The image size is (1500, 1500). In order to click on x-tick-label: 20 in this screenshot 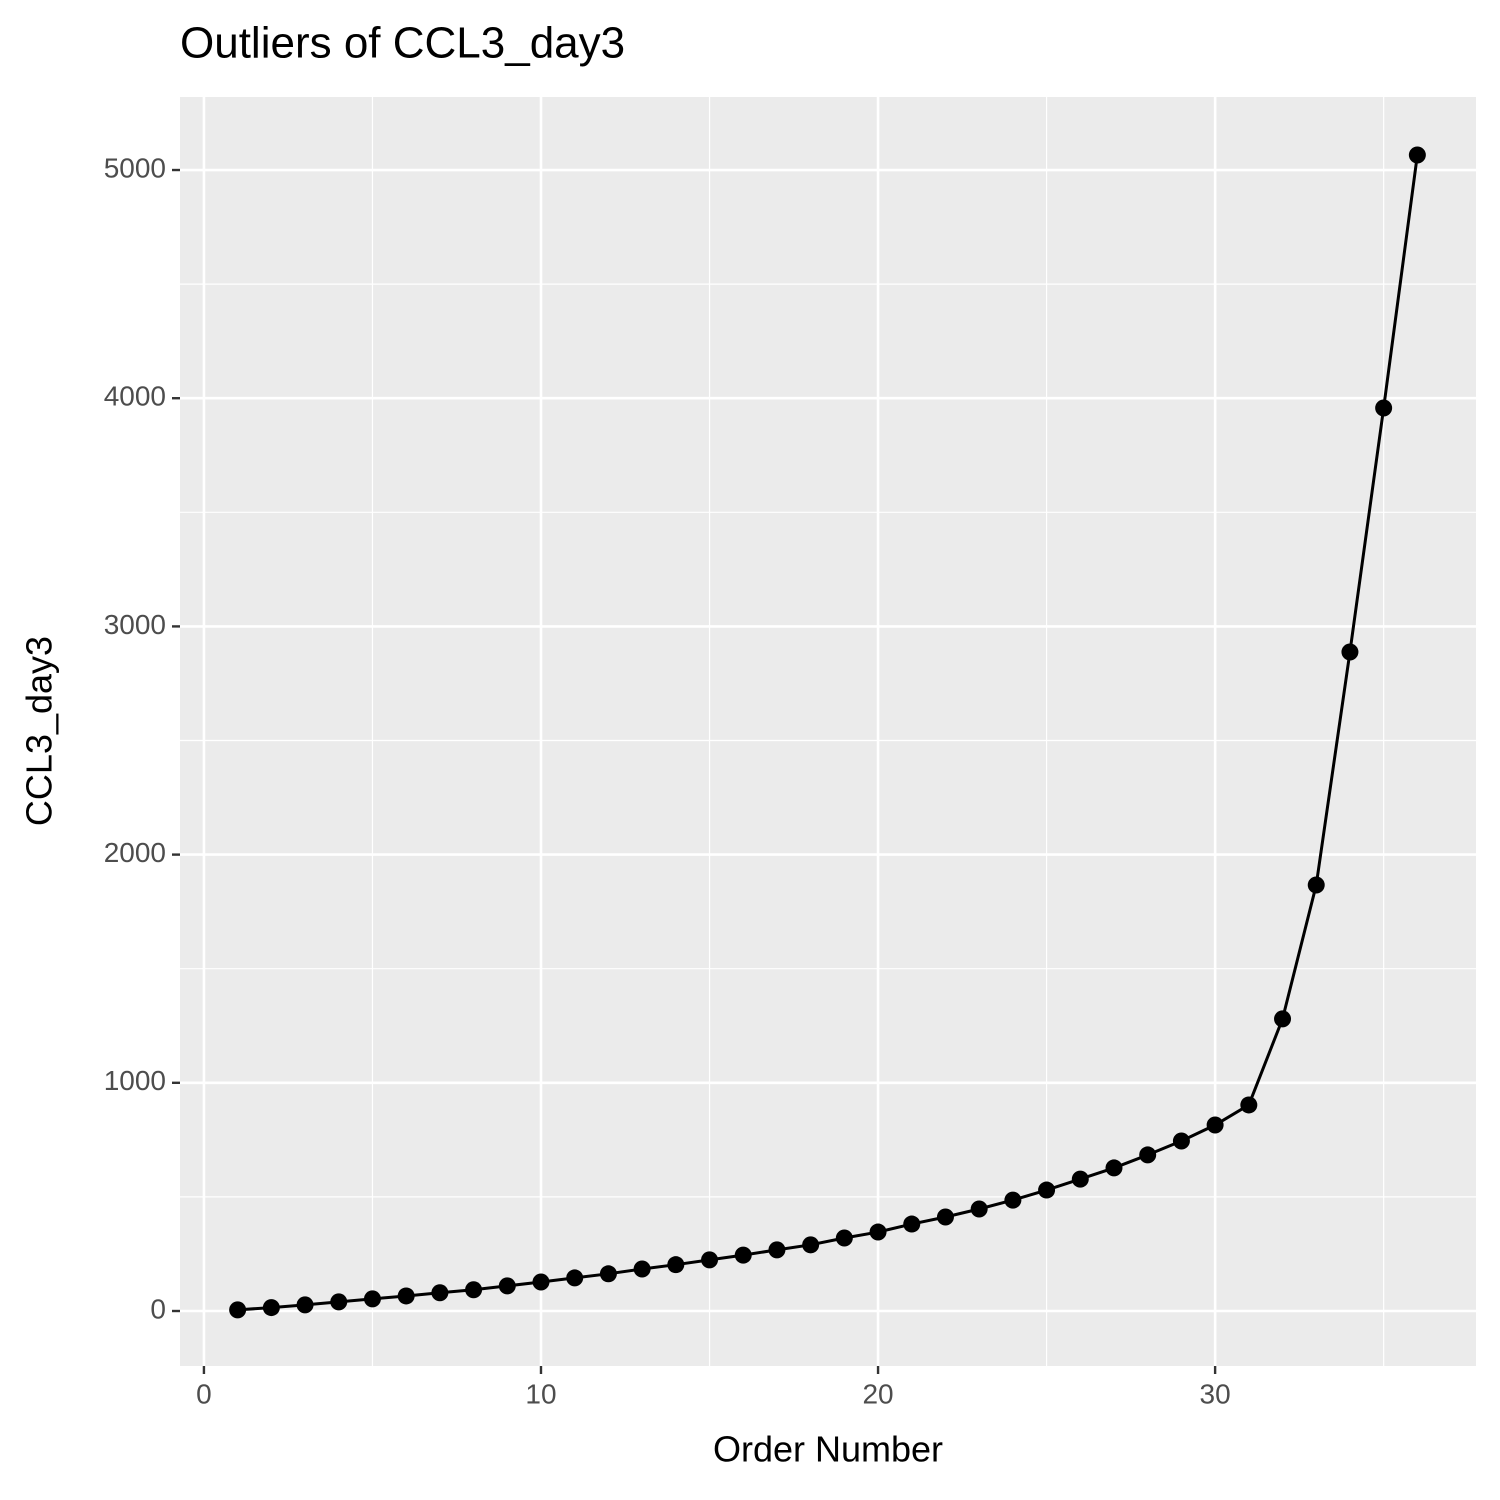, I will do `click(877, 1393)`.